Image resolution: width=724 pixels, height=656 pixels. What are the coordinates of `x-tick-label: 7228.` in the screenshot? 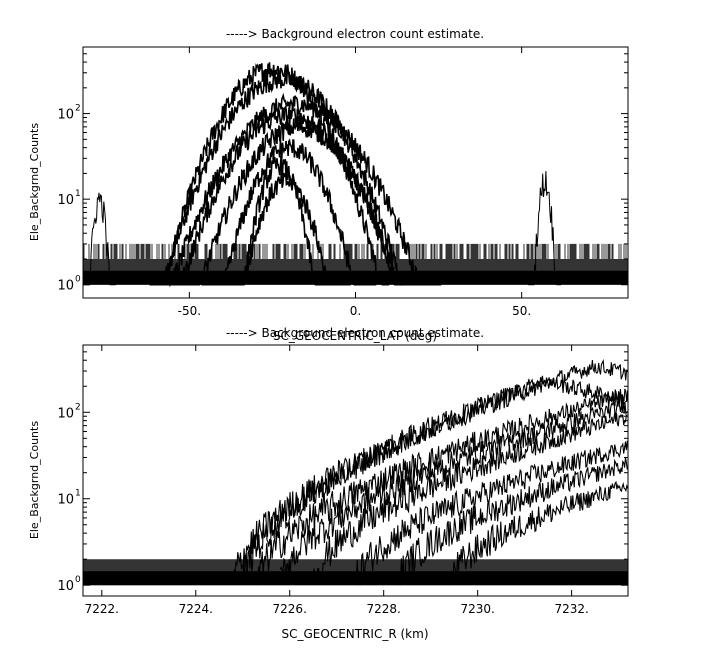 It's located at (384, 609).